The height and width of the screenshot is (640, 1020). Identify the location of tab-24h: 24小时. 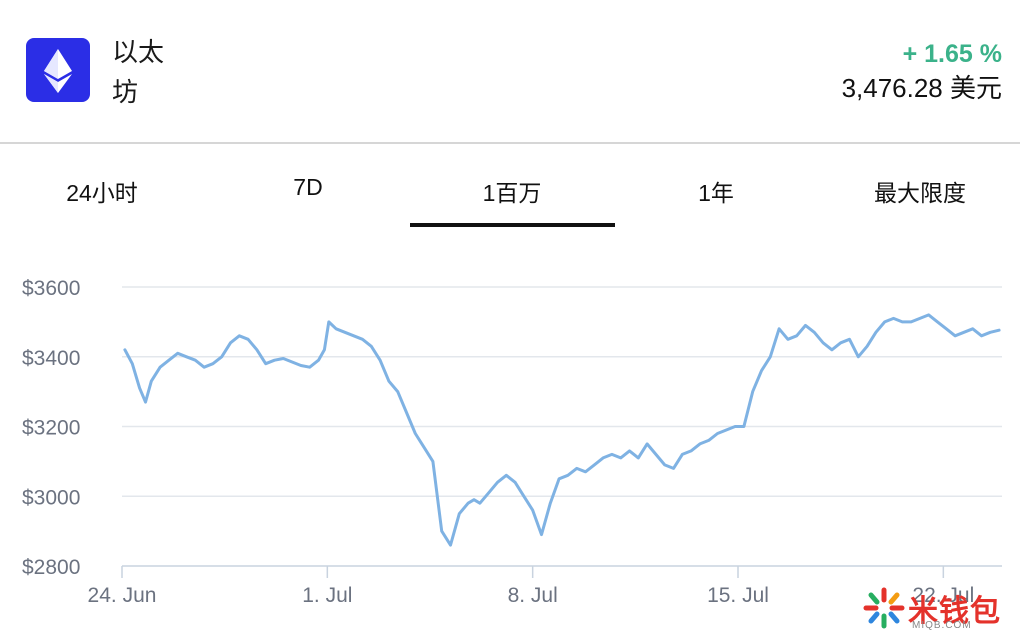
(102, 193).